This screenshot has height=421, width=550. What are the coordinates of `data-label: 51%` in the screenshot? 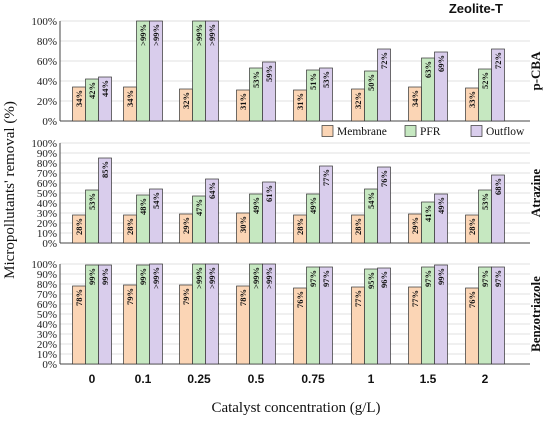 It's located at (313, 81).